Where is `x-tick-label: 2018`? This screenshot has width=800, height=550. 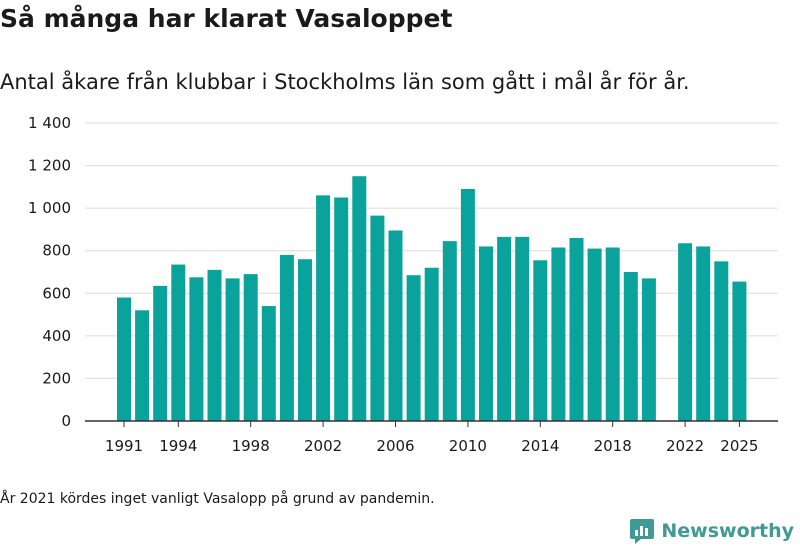
x-tick-label: 2018 is located at coordinates (613, 446).